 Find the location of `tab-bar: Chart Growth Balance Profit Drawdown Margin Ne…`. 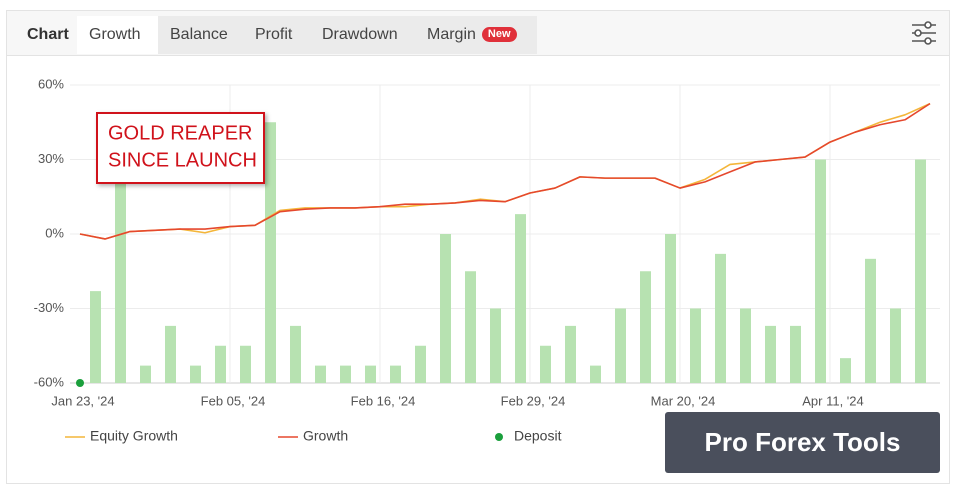

tab-bar: Chart Growth Balance Profit Drawdown Margin Ne… is located at coordinates (478, 33).